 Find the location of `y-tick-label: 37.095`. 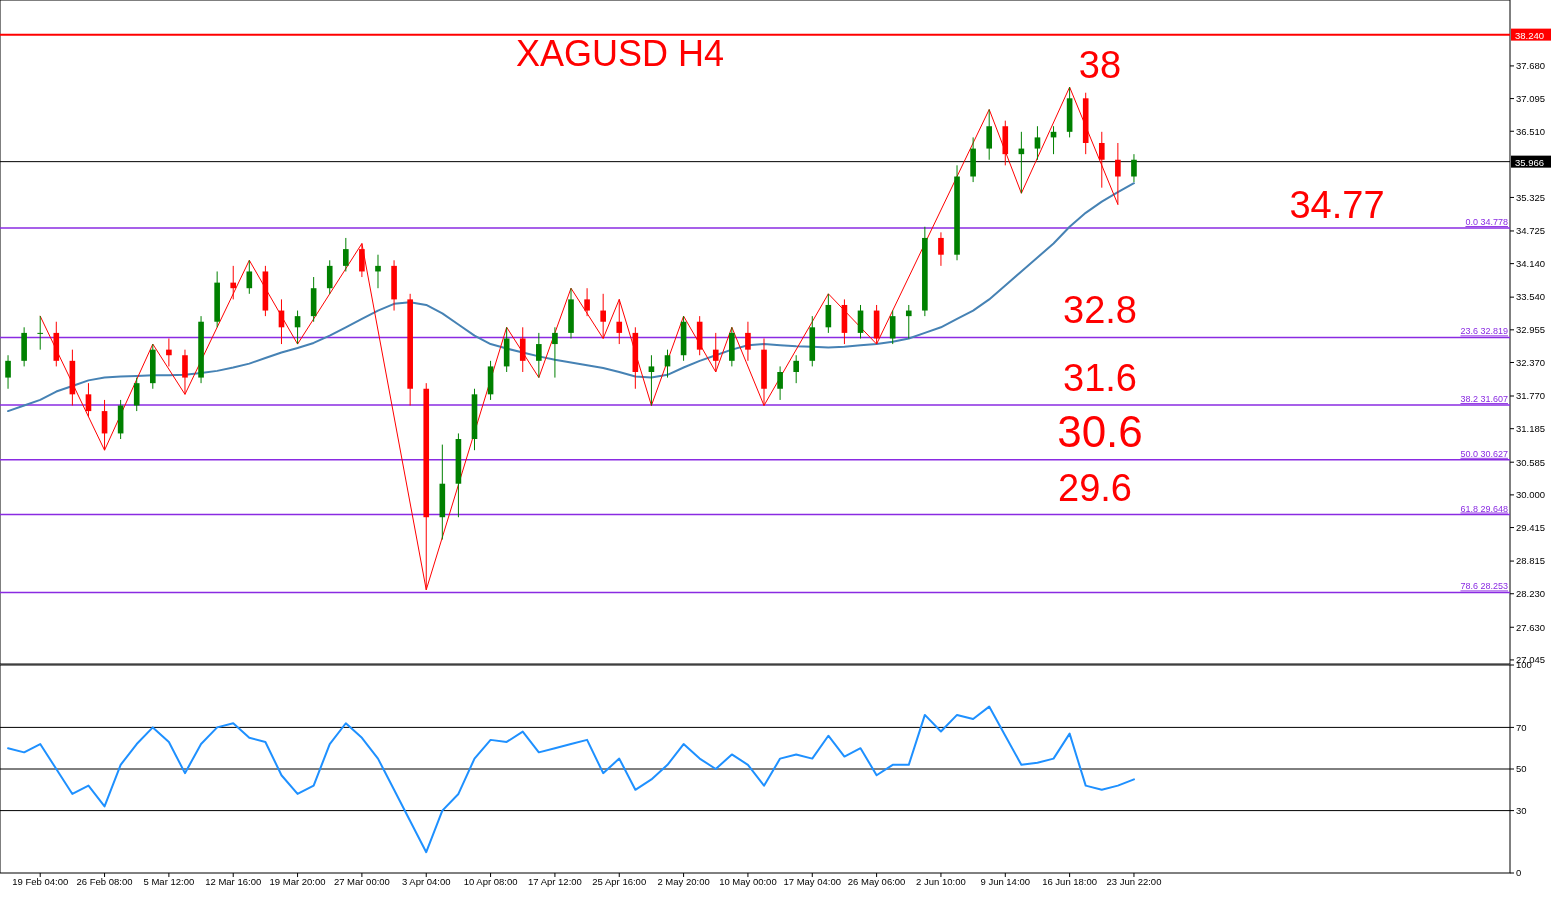

y-tick-label: 37.095 is located at coordinates (1531, 98).